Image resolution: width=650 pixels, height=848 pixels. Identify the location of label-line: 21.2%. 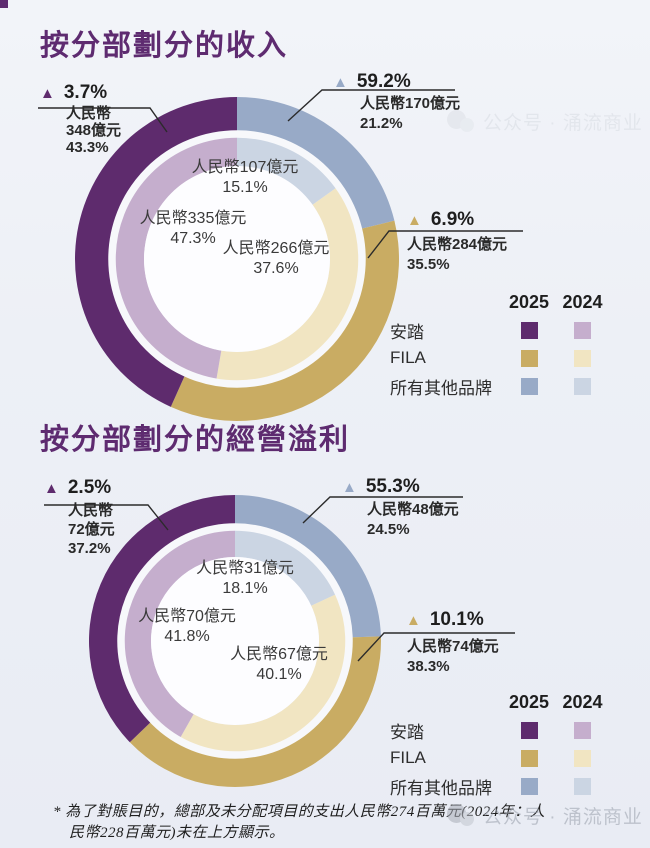
(381, 123).